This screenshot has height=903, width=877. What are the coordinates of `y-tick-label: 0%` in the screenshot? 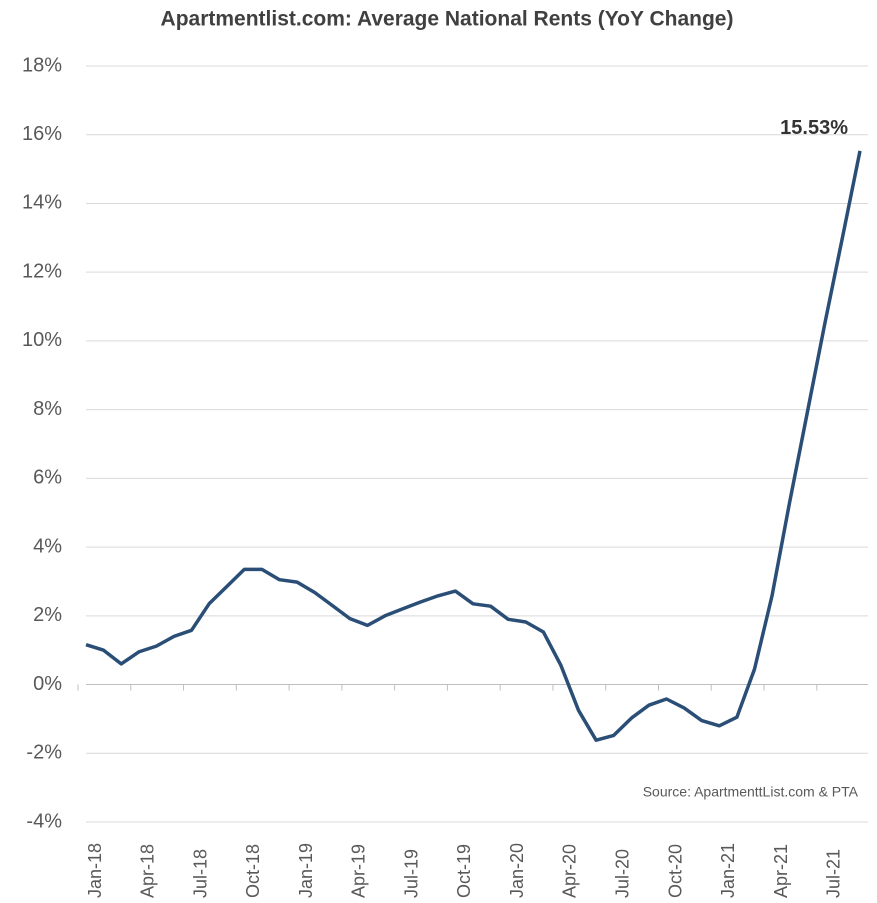 It's located at (47, 684).